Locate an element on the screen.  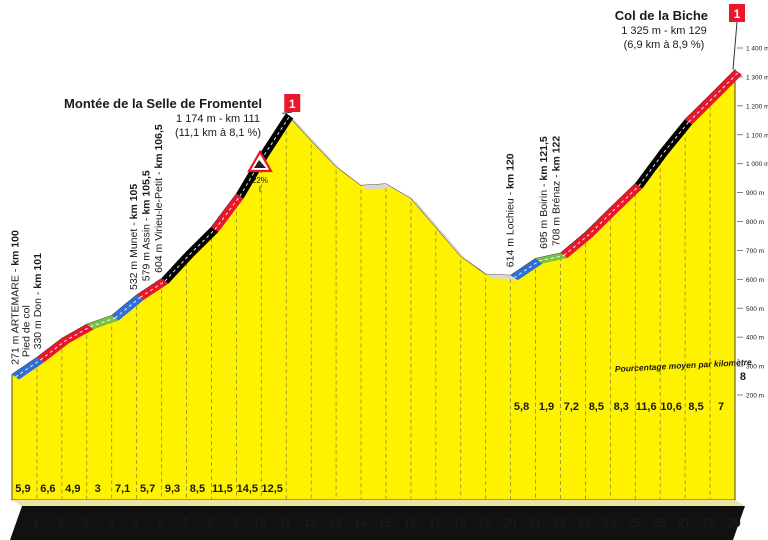
y-tick-label: 700 m is located at coordinates (755, 251).